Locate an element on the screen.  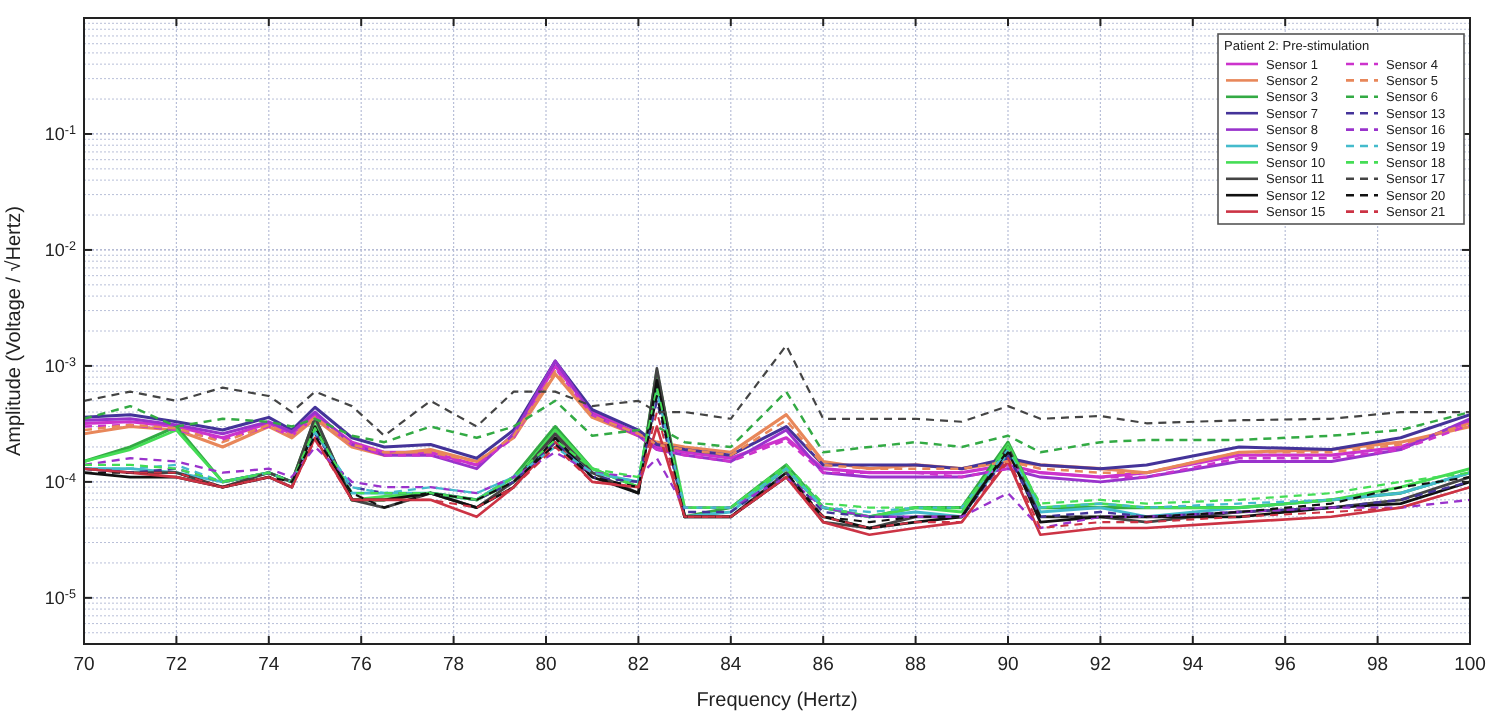
x-tick-label: 74 is located at coordinates (269, 665).